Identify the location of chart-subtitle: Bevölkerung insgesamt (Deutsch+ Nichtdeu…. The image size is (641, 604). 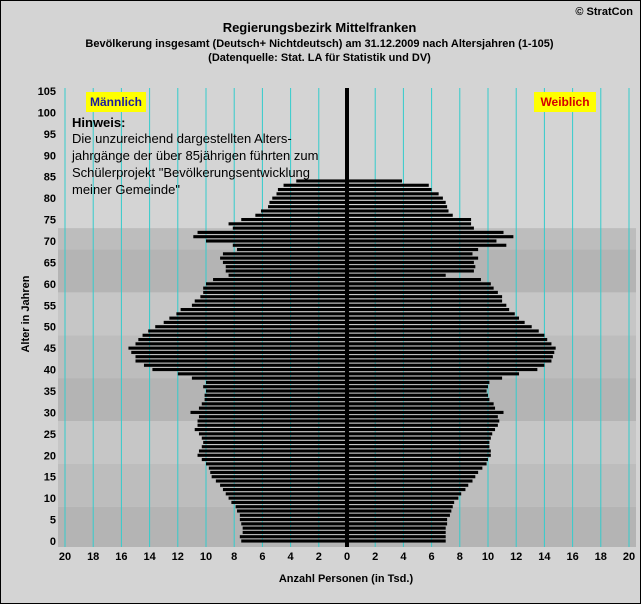
(319, 44).